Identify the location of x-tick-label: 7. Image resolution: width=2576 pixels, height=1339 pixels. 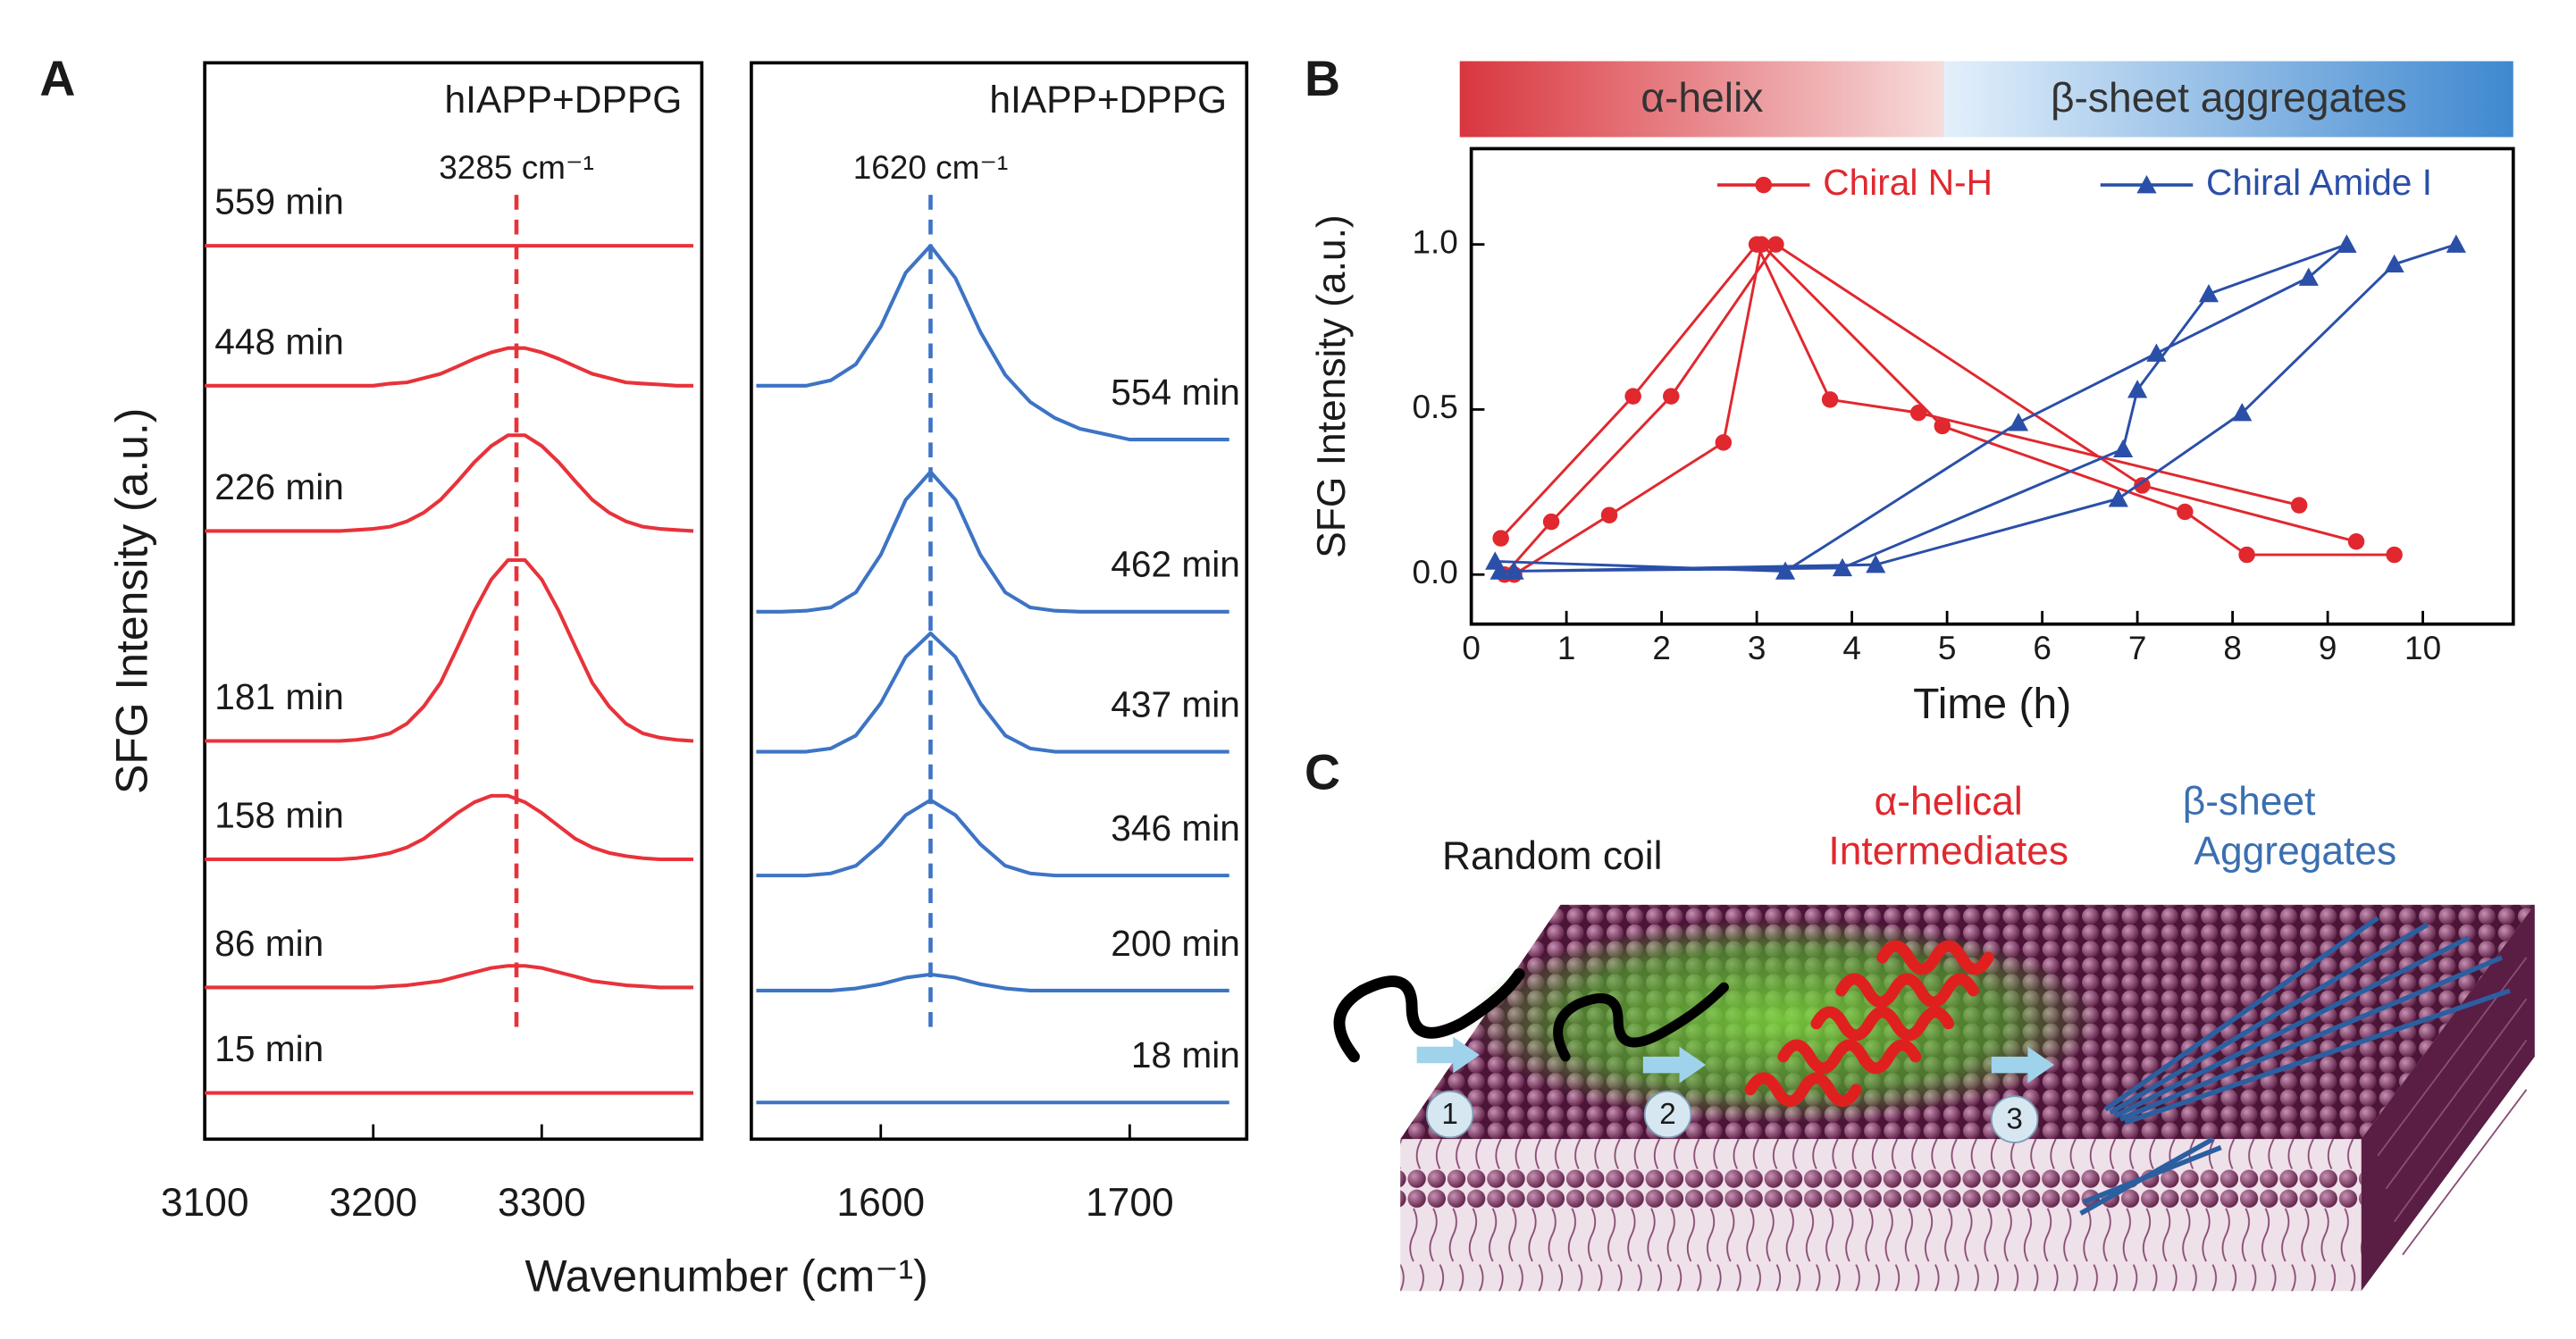
(2137, 648).